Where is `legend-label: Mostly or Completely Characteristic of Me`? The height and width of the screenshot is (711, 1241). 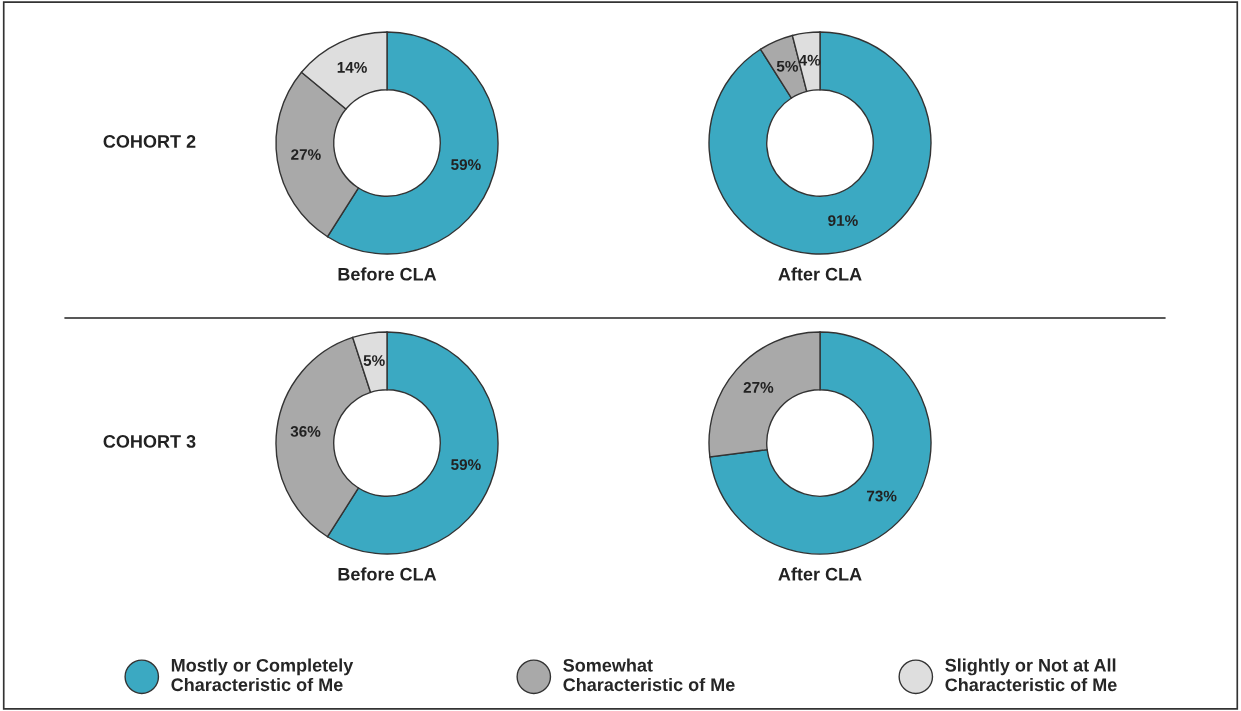 legend-label: Mostly or Completely Characteristic of Me is located at coordinates (262, 675).